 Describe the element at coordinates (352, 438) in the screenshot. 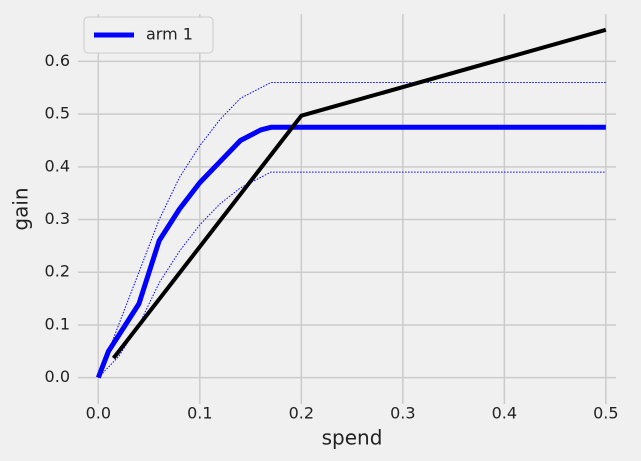

I see `x-axis-label: spend` at that location.